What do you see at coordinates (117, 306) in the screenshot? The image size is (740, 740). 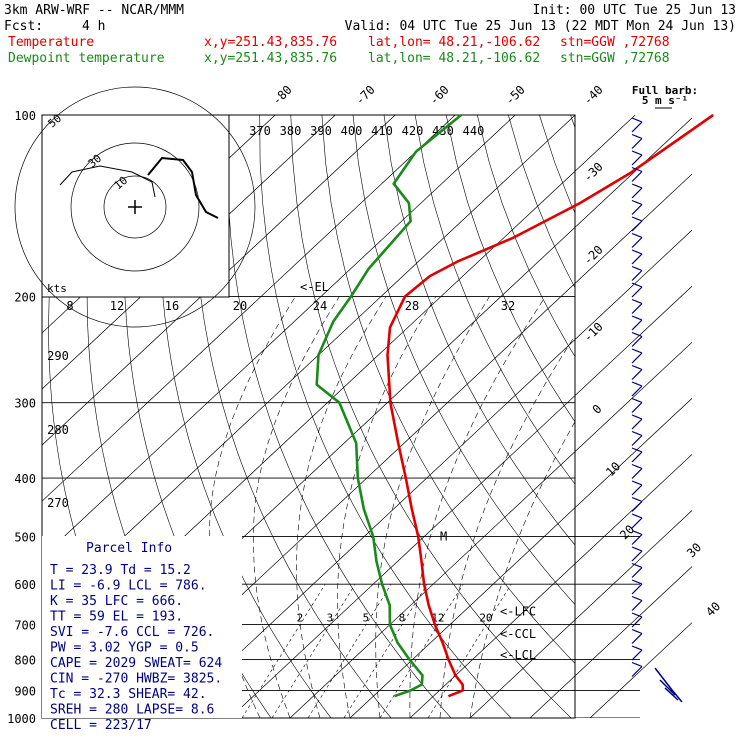 I see `speed-label: 12` at bounding box center [117, 306].